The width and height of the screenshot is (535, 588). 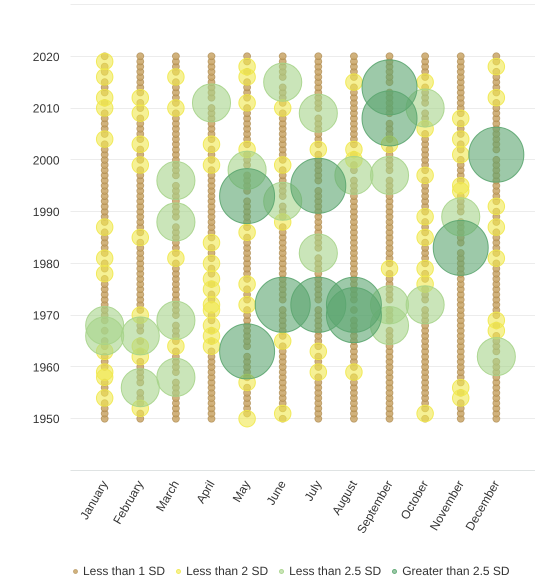 What do you see at coordinates (46, 315) in the screenshot?
I see `y-tick-label: 1970` at bounding box center [46, 315].